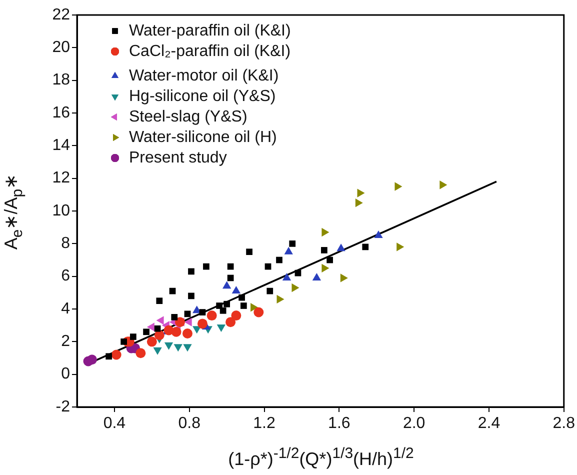 The image size is (577, 475). Describe the element at coordinates (65, 309) in the screenshot. I see `y-tick-label: 4` at that location.